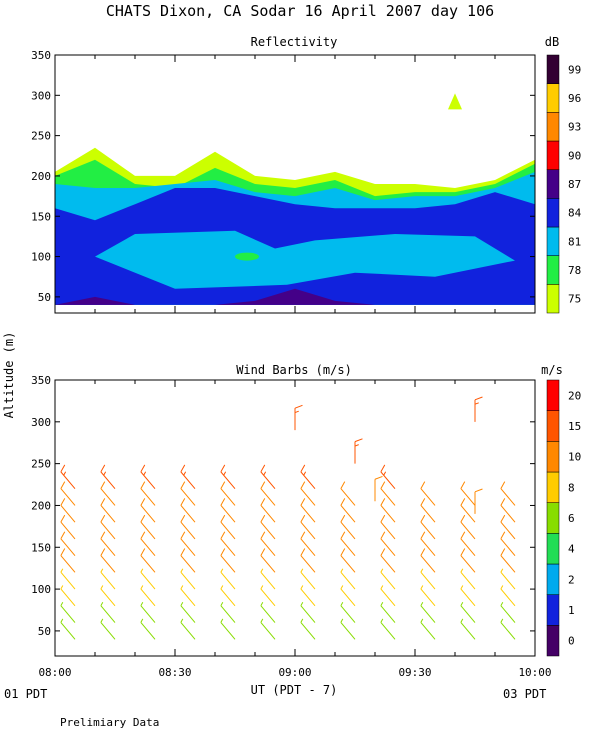  Describe the element at coordinates (574, 69) in the screenshot. I see `reflectivity-colorbar-label: 99` at that location.